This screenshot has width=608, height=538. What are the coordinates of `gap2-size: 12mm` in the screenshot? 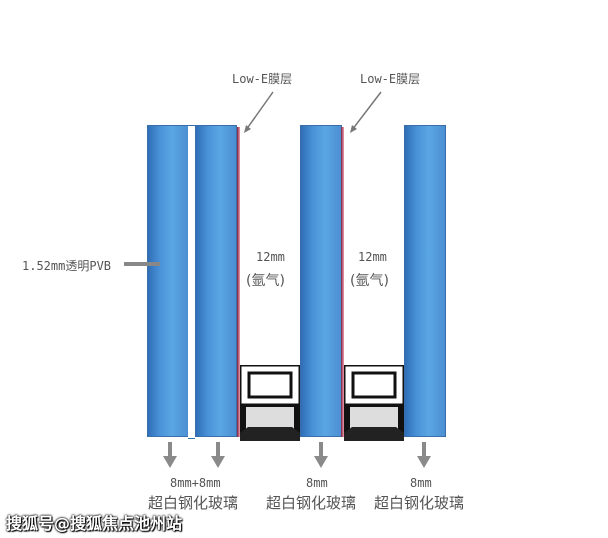 It's located at (372, 257).